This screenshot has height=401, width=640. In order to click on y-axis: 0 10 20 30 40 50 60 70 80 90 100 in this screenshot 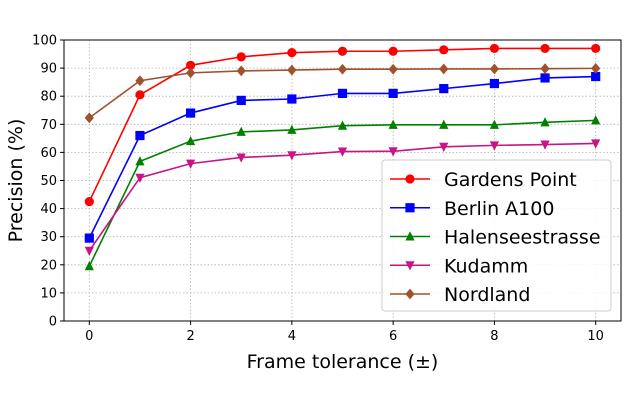, I will do `click(48, 182)`.